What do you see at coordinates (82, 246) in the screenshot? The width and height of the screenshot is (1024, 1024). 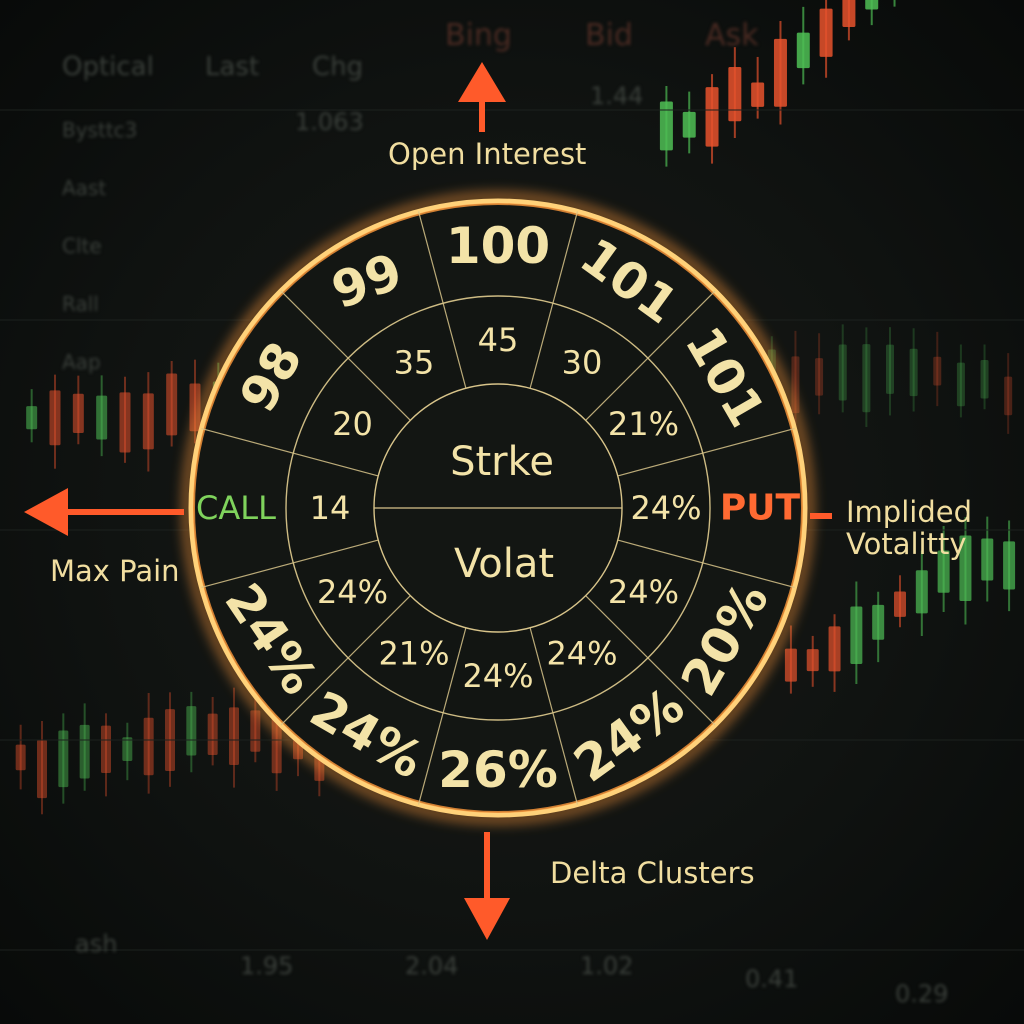 I see `ghost-row-label: Clte` at bounding box center [82, 246].